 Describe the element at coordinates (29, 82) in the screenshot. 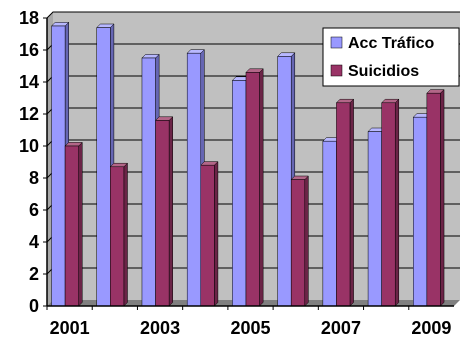

I see `y-tick-label: 14` at that location.